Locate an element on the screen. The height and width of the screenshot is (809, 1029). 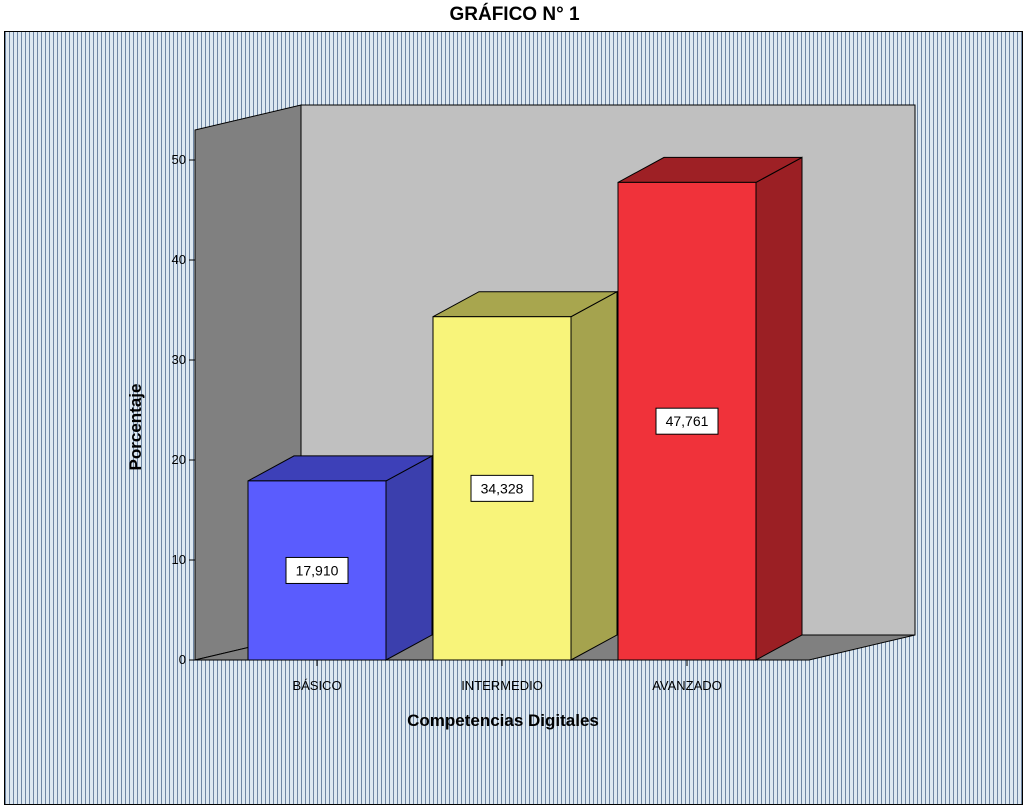
data-label: 34,328 is located at coordinates (502, 488).